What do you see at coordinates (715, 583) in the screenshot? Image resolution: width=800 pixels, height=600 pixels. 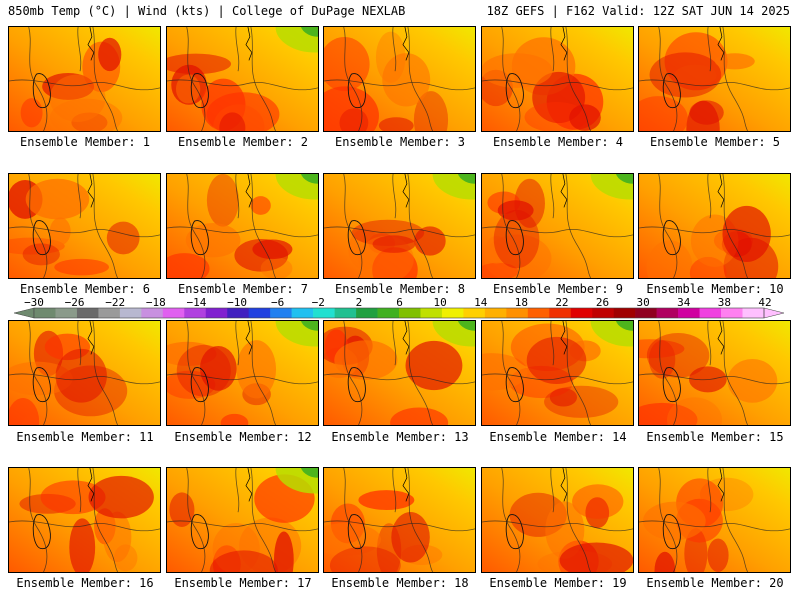 I see `ensemble-member-label: Ensemble Member: 20` at bounding box center [715, 583].